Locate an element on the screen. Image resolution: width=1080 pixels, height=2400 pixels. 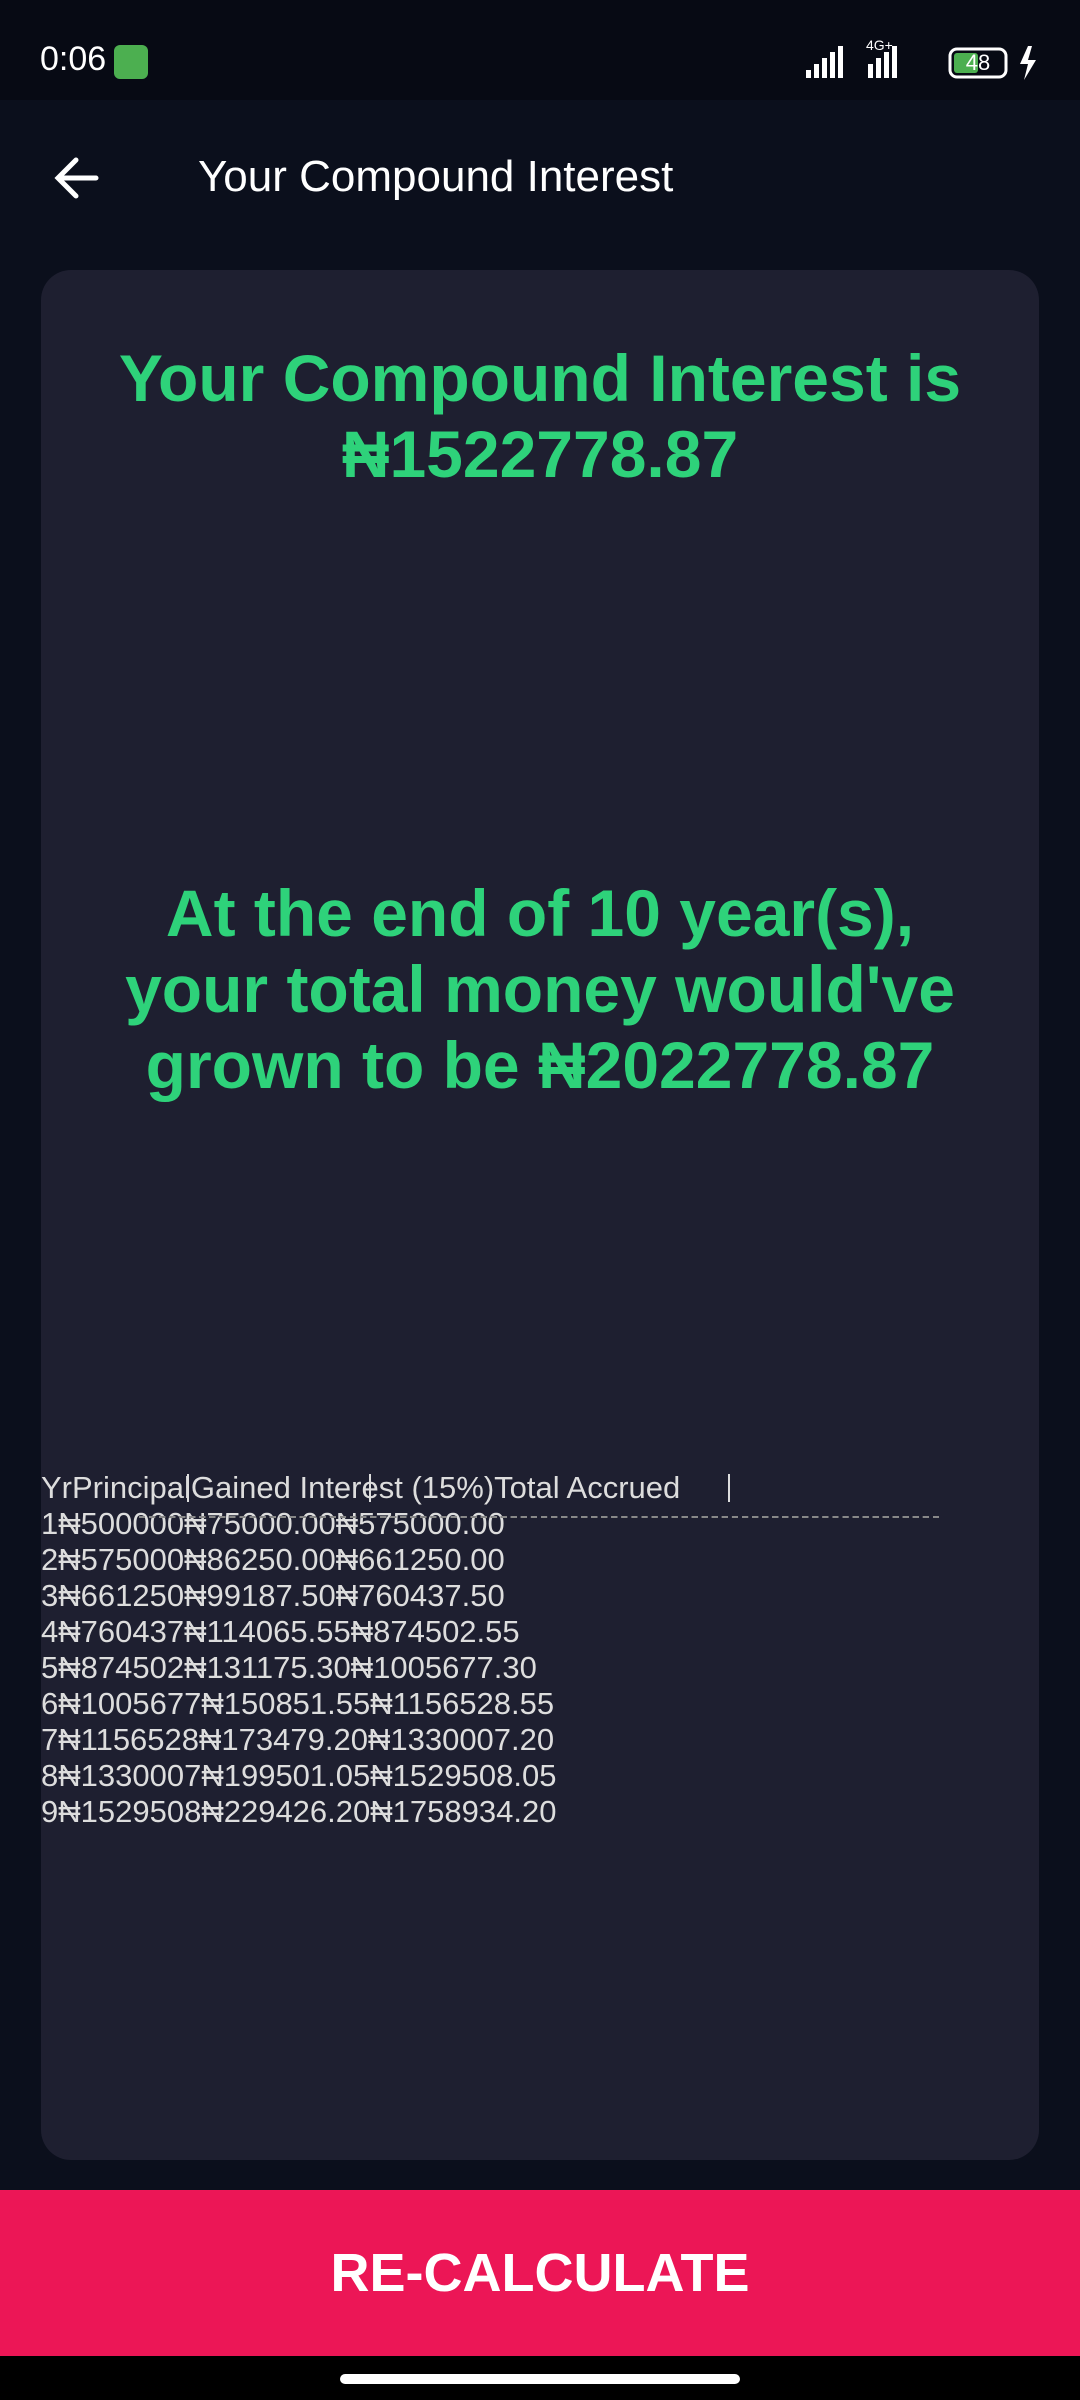
table-cell: Principal is located at coordinates (131, 1487).